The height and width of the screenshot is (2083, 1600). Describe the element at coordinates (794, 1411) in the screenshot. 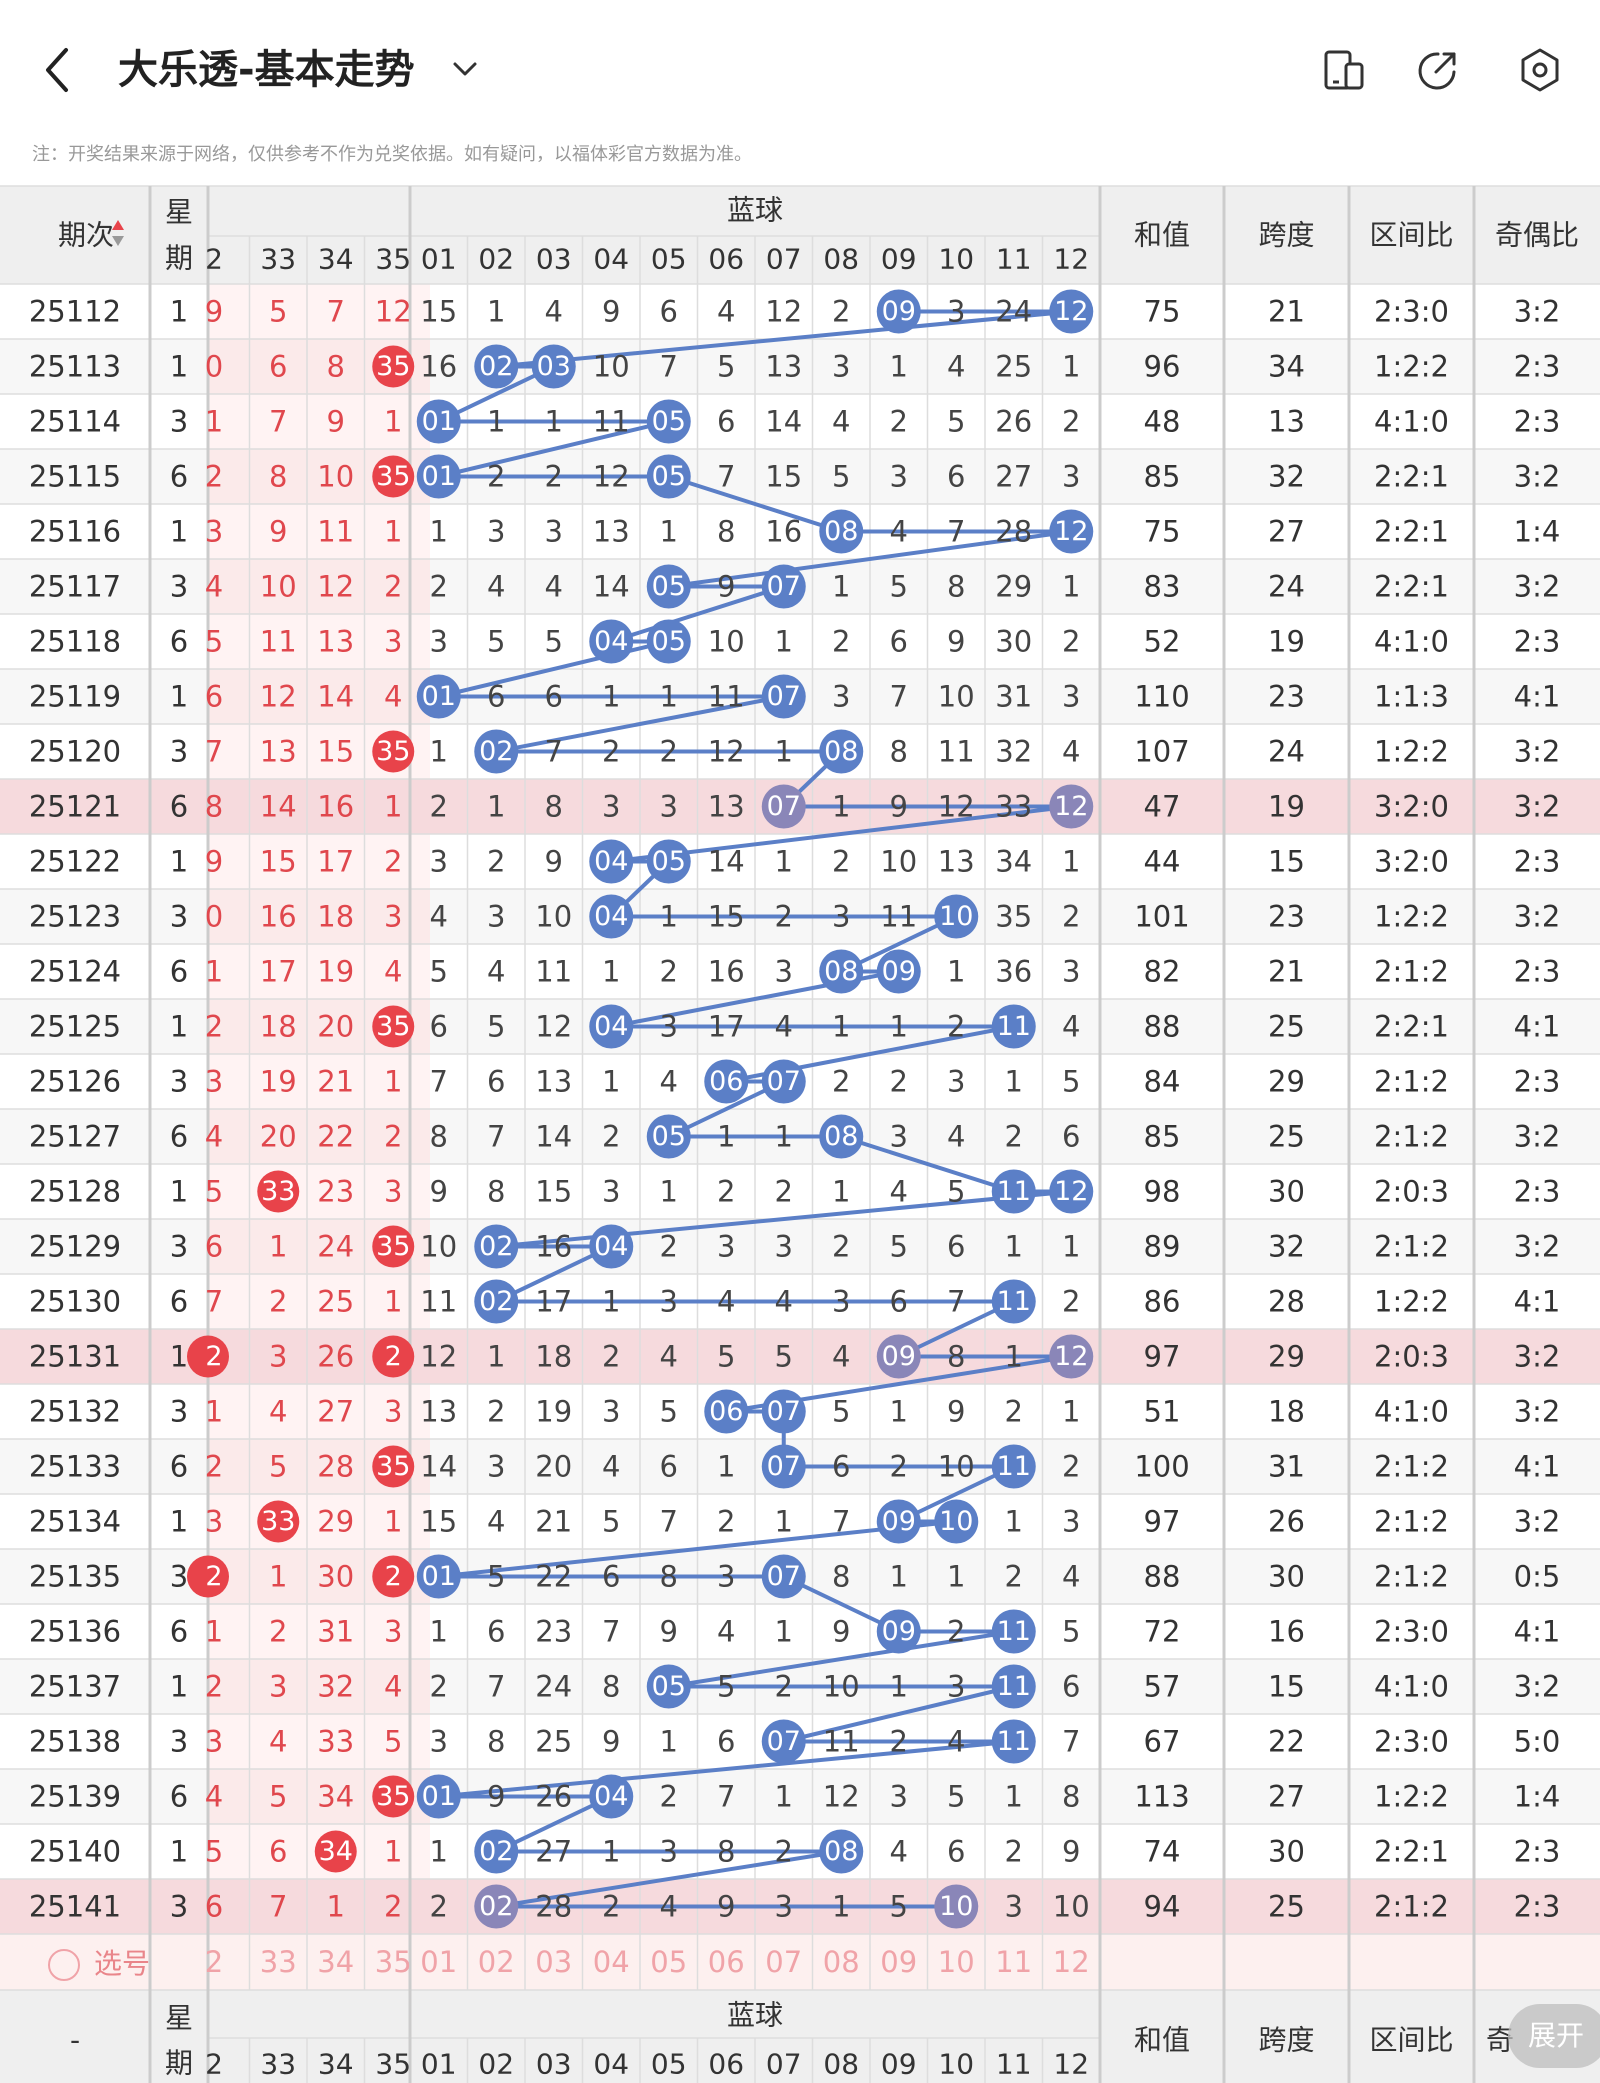

I see `table-row: 25132 3 1 4 27 3 13 2 19 3 5 06 07 5 1 9 2 1 51 18 4:1:0 3:2` at that location.